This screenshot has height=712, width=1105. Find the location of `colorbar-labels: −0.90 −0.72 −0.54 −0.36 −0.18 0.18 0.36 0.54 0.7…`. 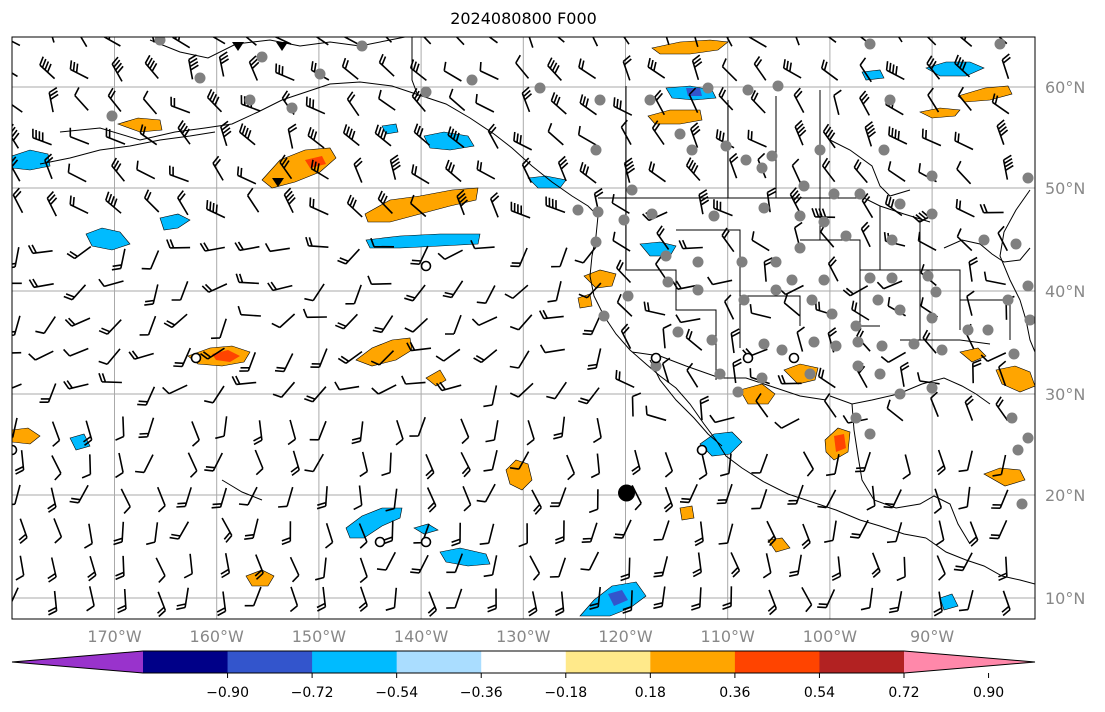

colorbar-labels: −0.90 −0.72 −0.54 −0.36 −0.18 0.18 0.36 0.54 0.7… is located at coordinates (605, 687).